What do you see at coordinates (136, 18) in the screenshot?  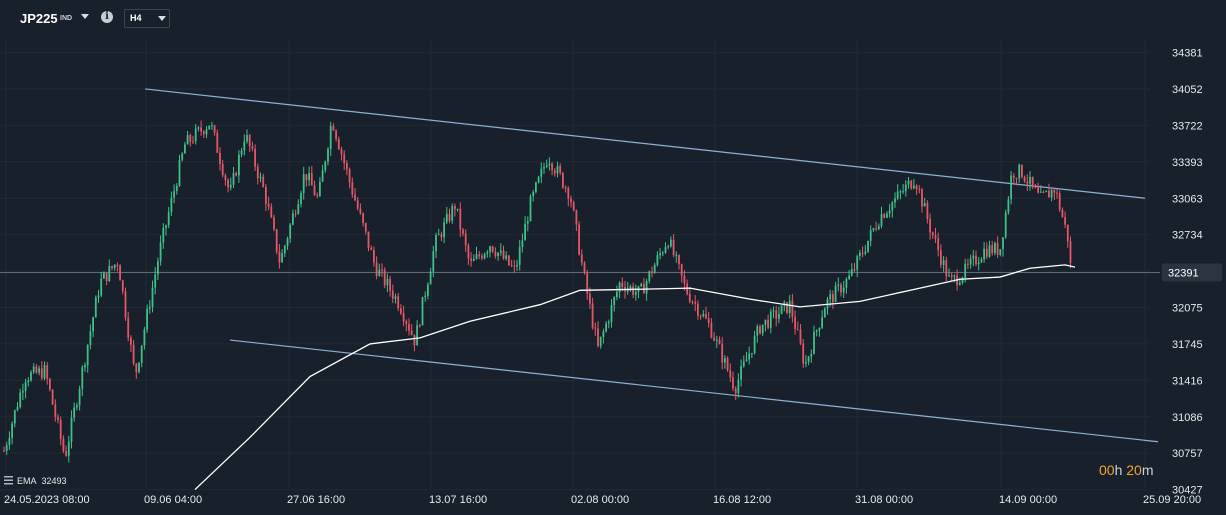 I see `timeframe-label: H4` at bounding box center [136, 18].